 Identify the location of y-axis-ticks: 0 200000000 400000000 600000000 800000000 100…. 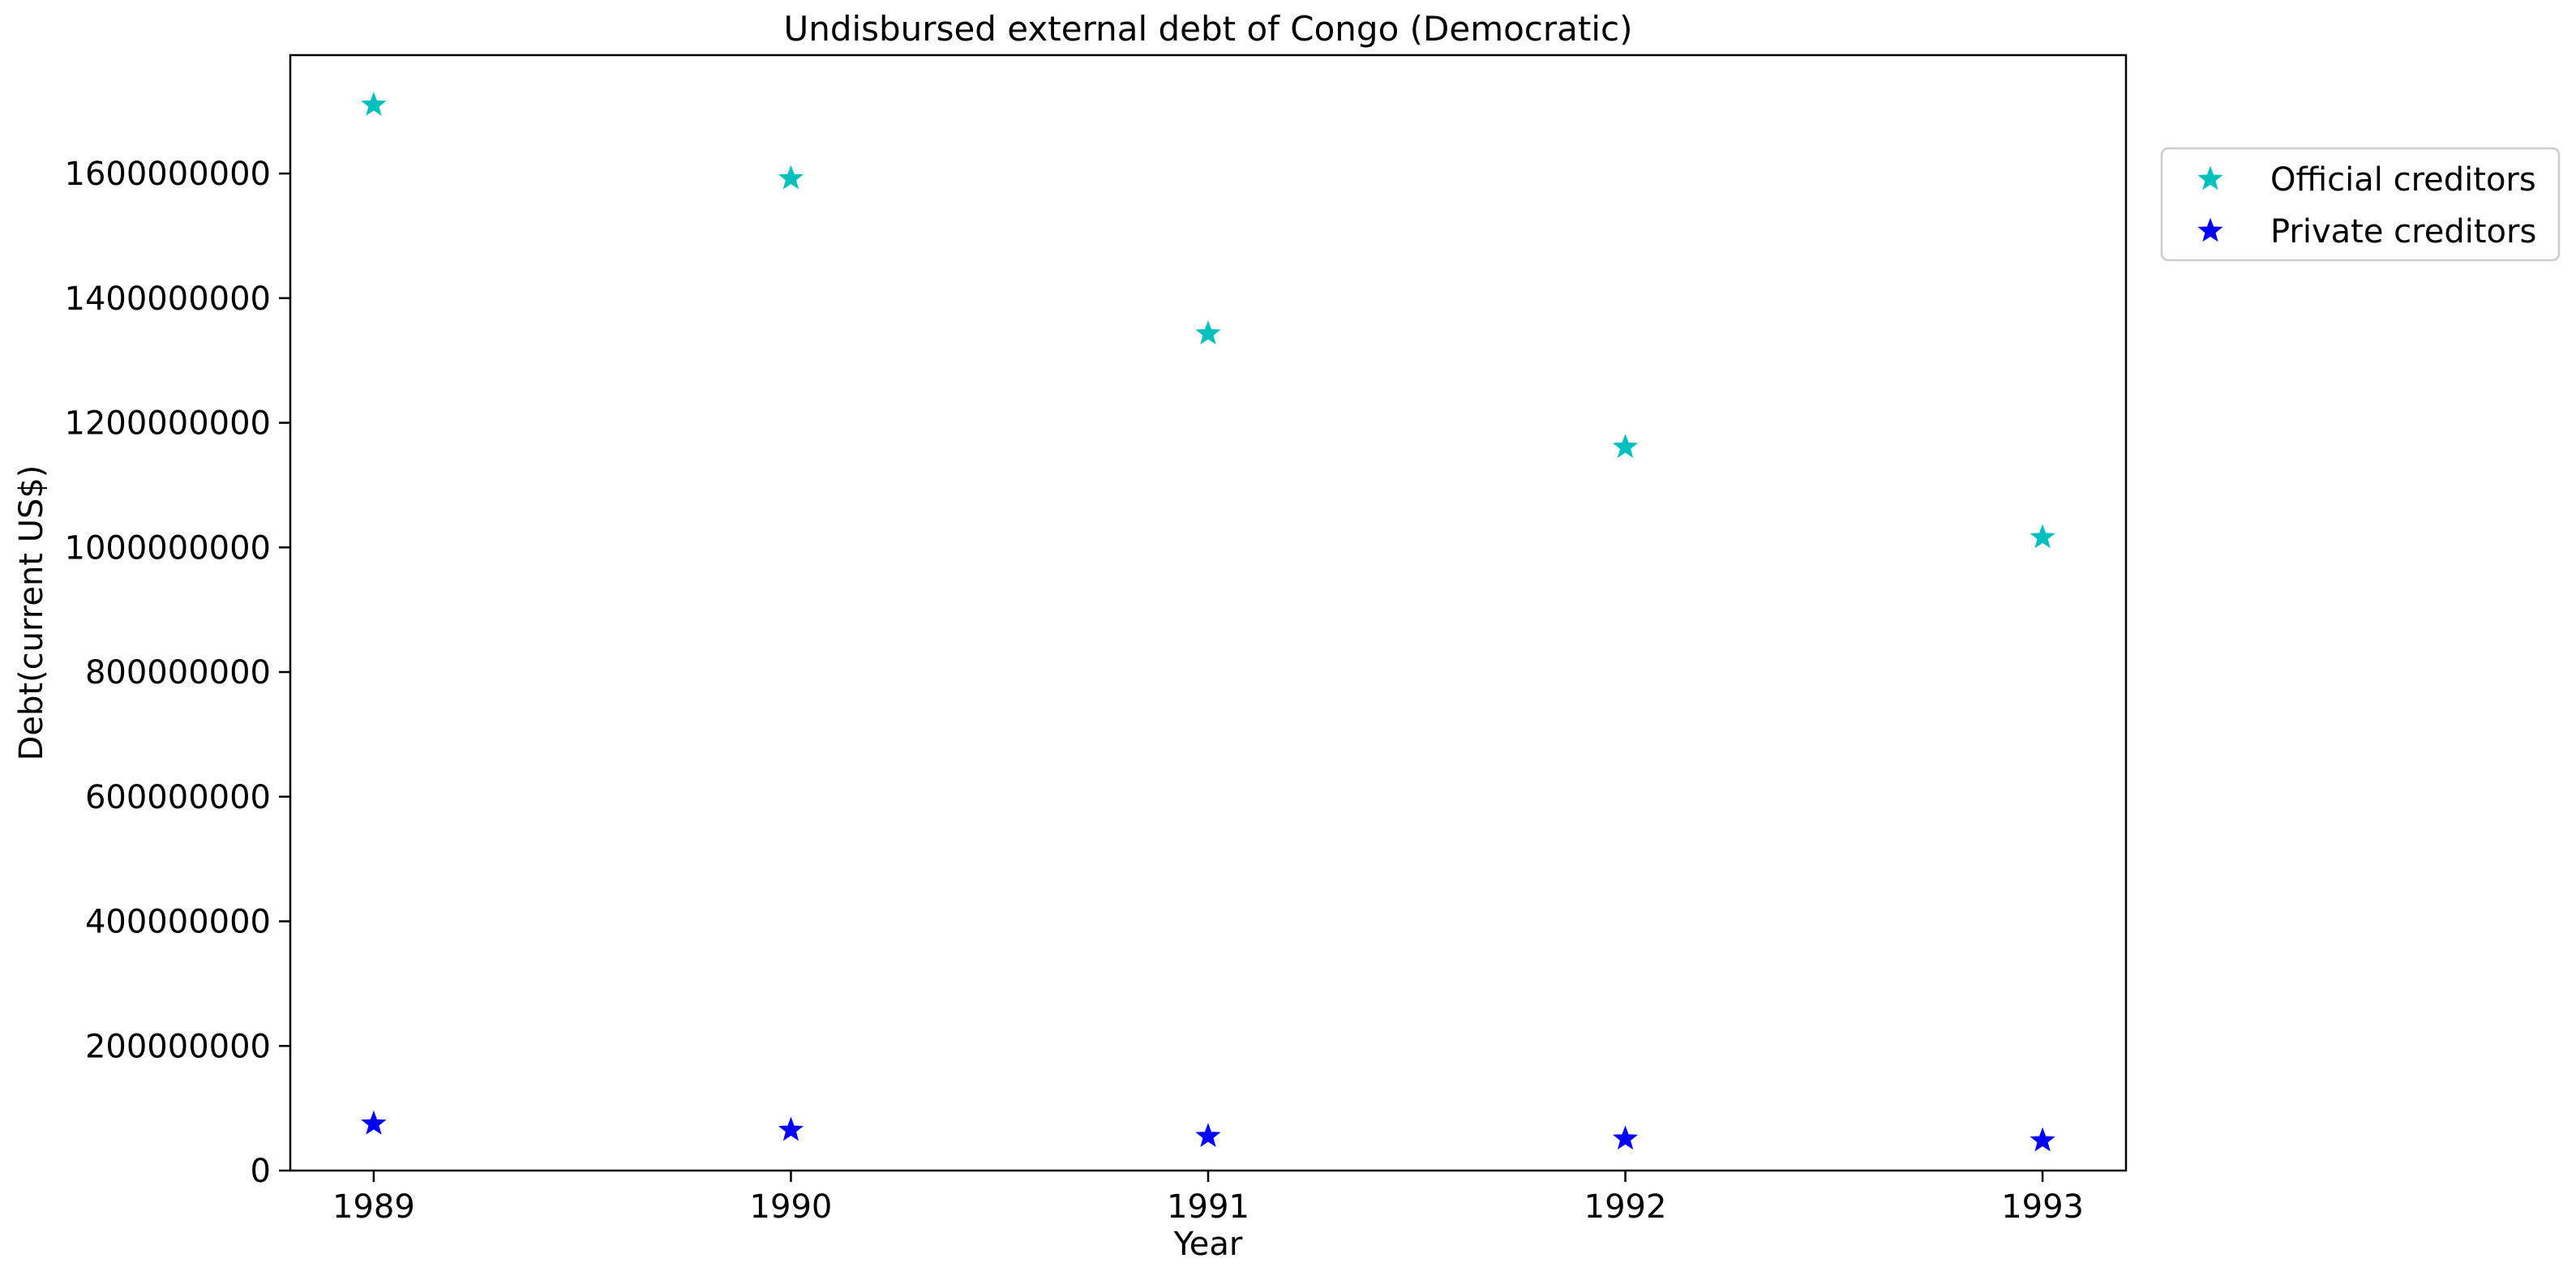
(177, 673).